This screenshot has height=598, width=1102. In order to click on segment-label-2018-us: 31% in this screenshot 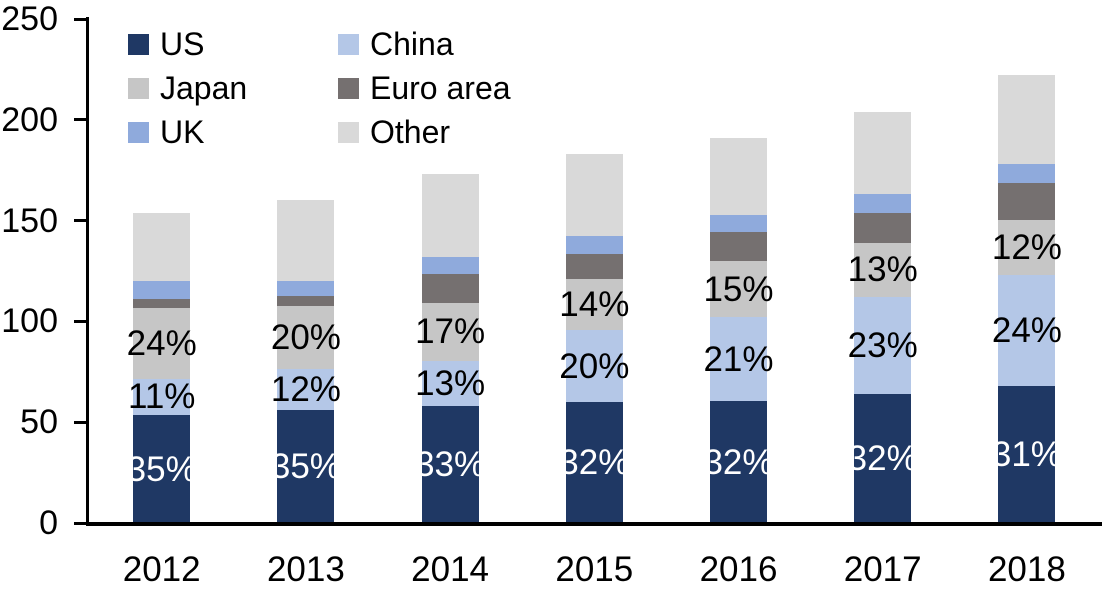, I will do `click(1026, 454)`.